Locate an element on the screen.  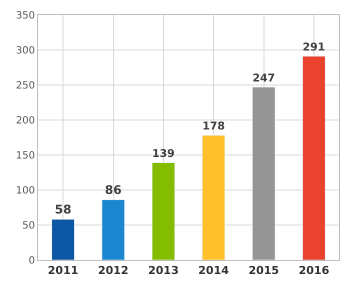
x-tick-label: 2015 is located at coordinates (264, 271).